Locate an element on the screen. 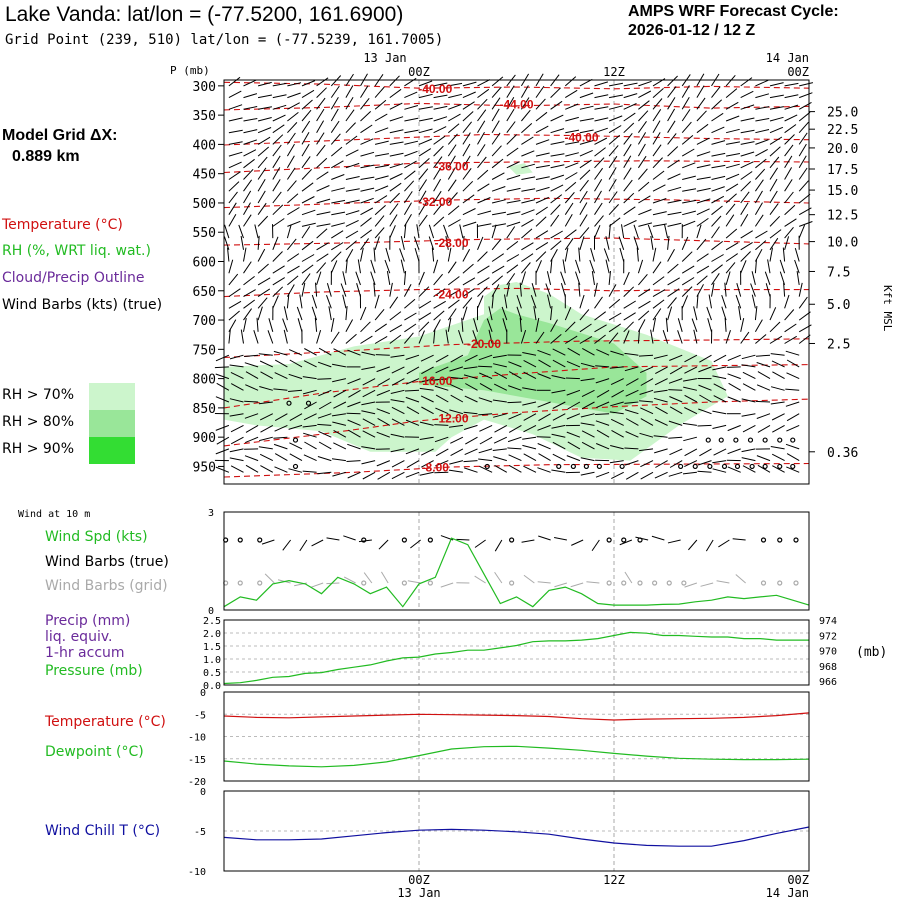 This screenshot has width=900, height=900. bottom-date-label: 14 Jan is located at coordinates (787, 893).